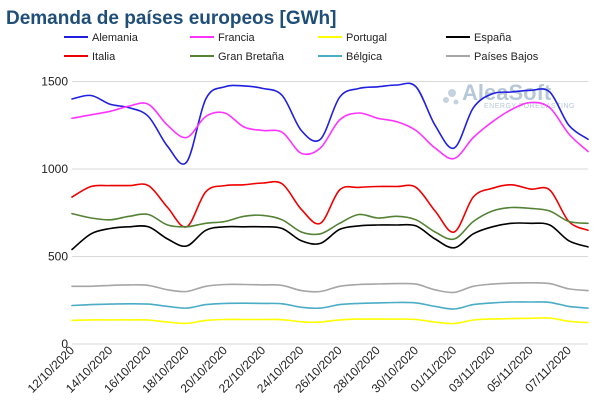 This screenshot has height=416, width=600. Describe the element at coordinates (506, 57) in the screenshot. I see `legend-label-paises-bajos: Países Bajos` at that location.